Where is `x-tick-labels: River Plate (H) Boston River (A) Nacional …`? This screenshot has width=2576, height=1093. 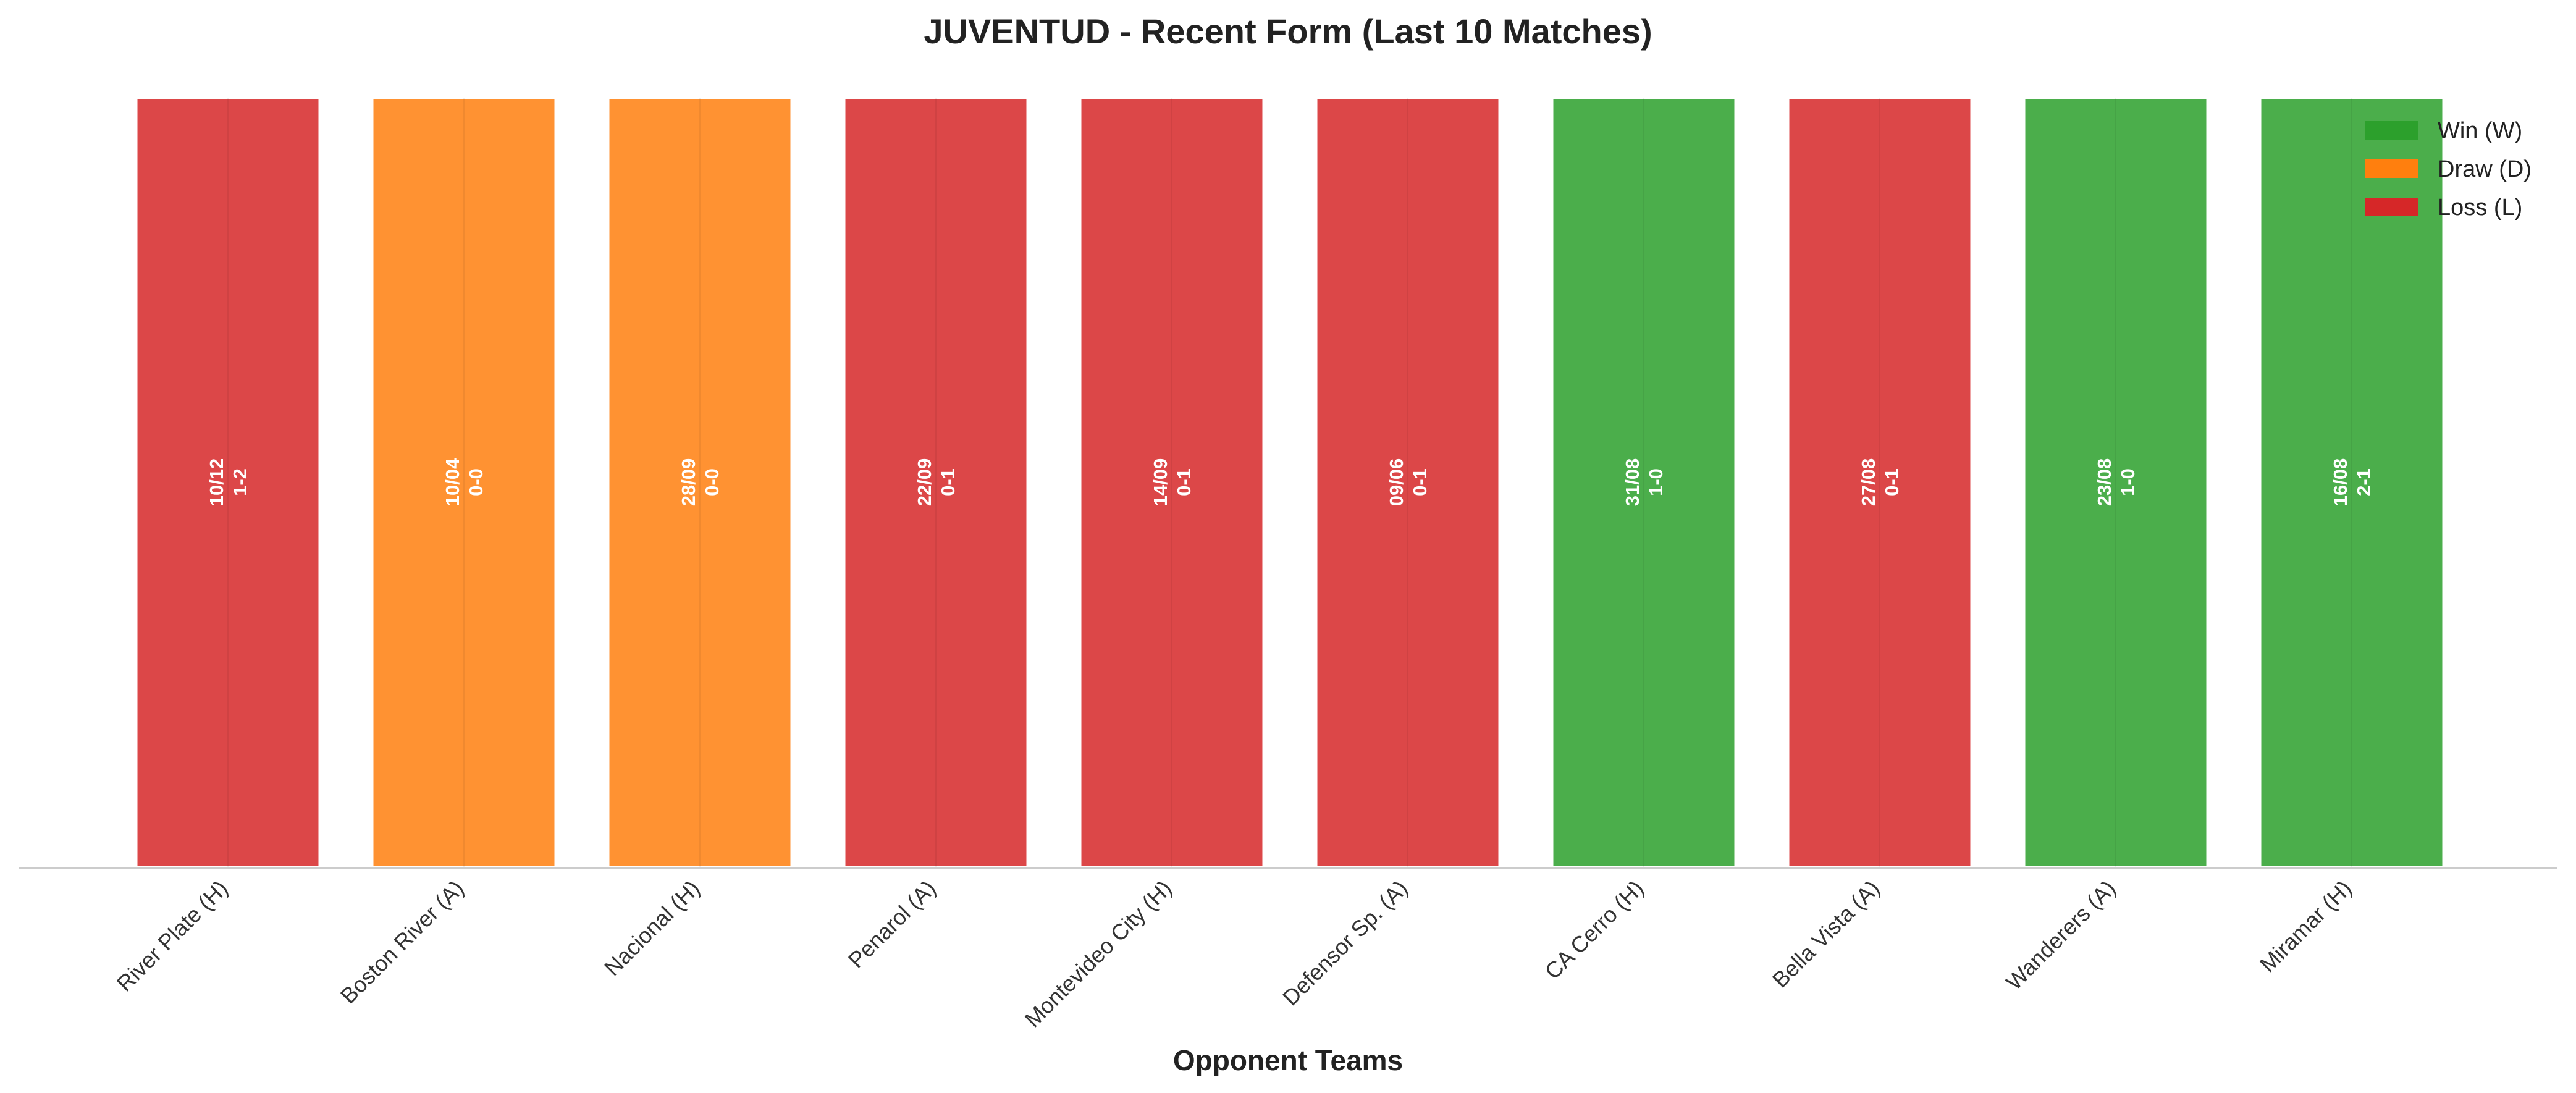
x-tick-labels: River Plate (H) Boston River (A) Nacional … is located at coordinates (1234, 954).